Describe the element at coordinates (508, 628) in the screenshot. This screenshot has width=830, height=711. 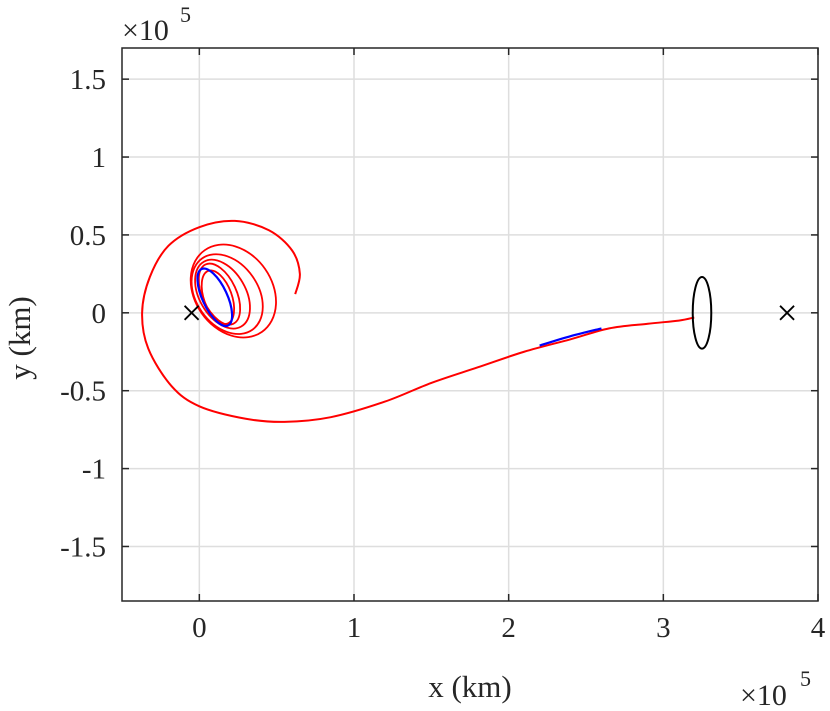
I see `x-tick-label: 2` at that location.